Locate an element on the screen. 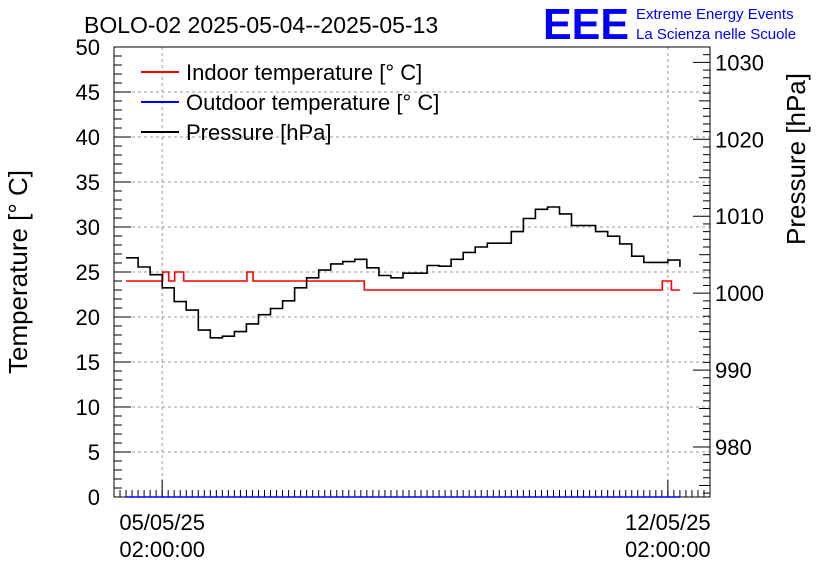 This screenshot has height=572, width=836. legend-label-0: Indoor temperature [° C] is located at coordinates (304, 72).